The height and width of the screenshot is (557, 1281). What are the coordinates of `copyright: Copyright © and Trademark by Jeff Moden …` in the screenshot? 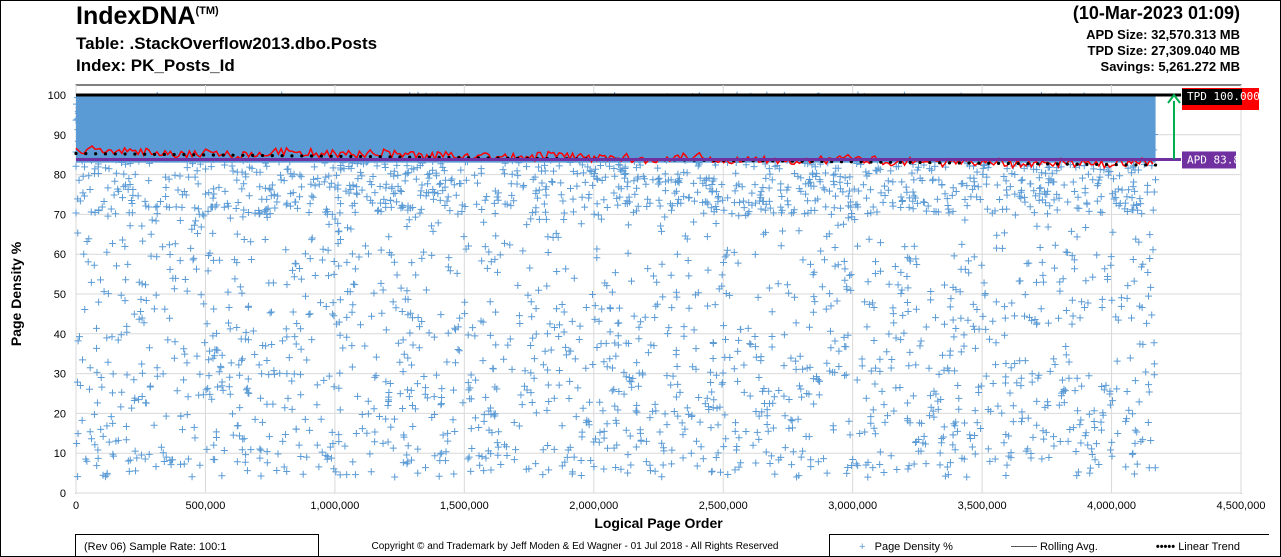 It's located at (575, 545).